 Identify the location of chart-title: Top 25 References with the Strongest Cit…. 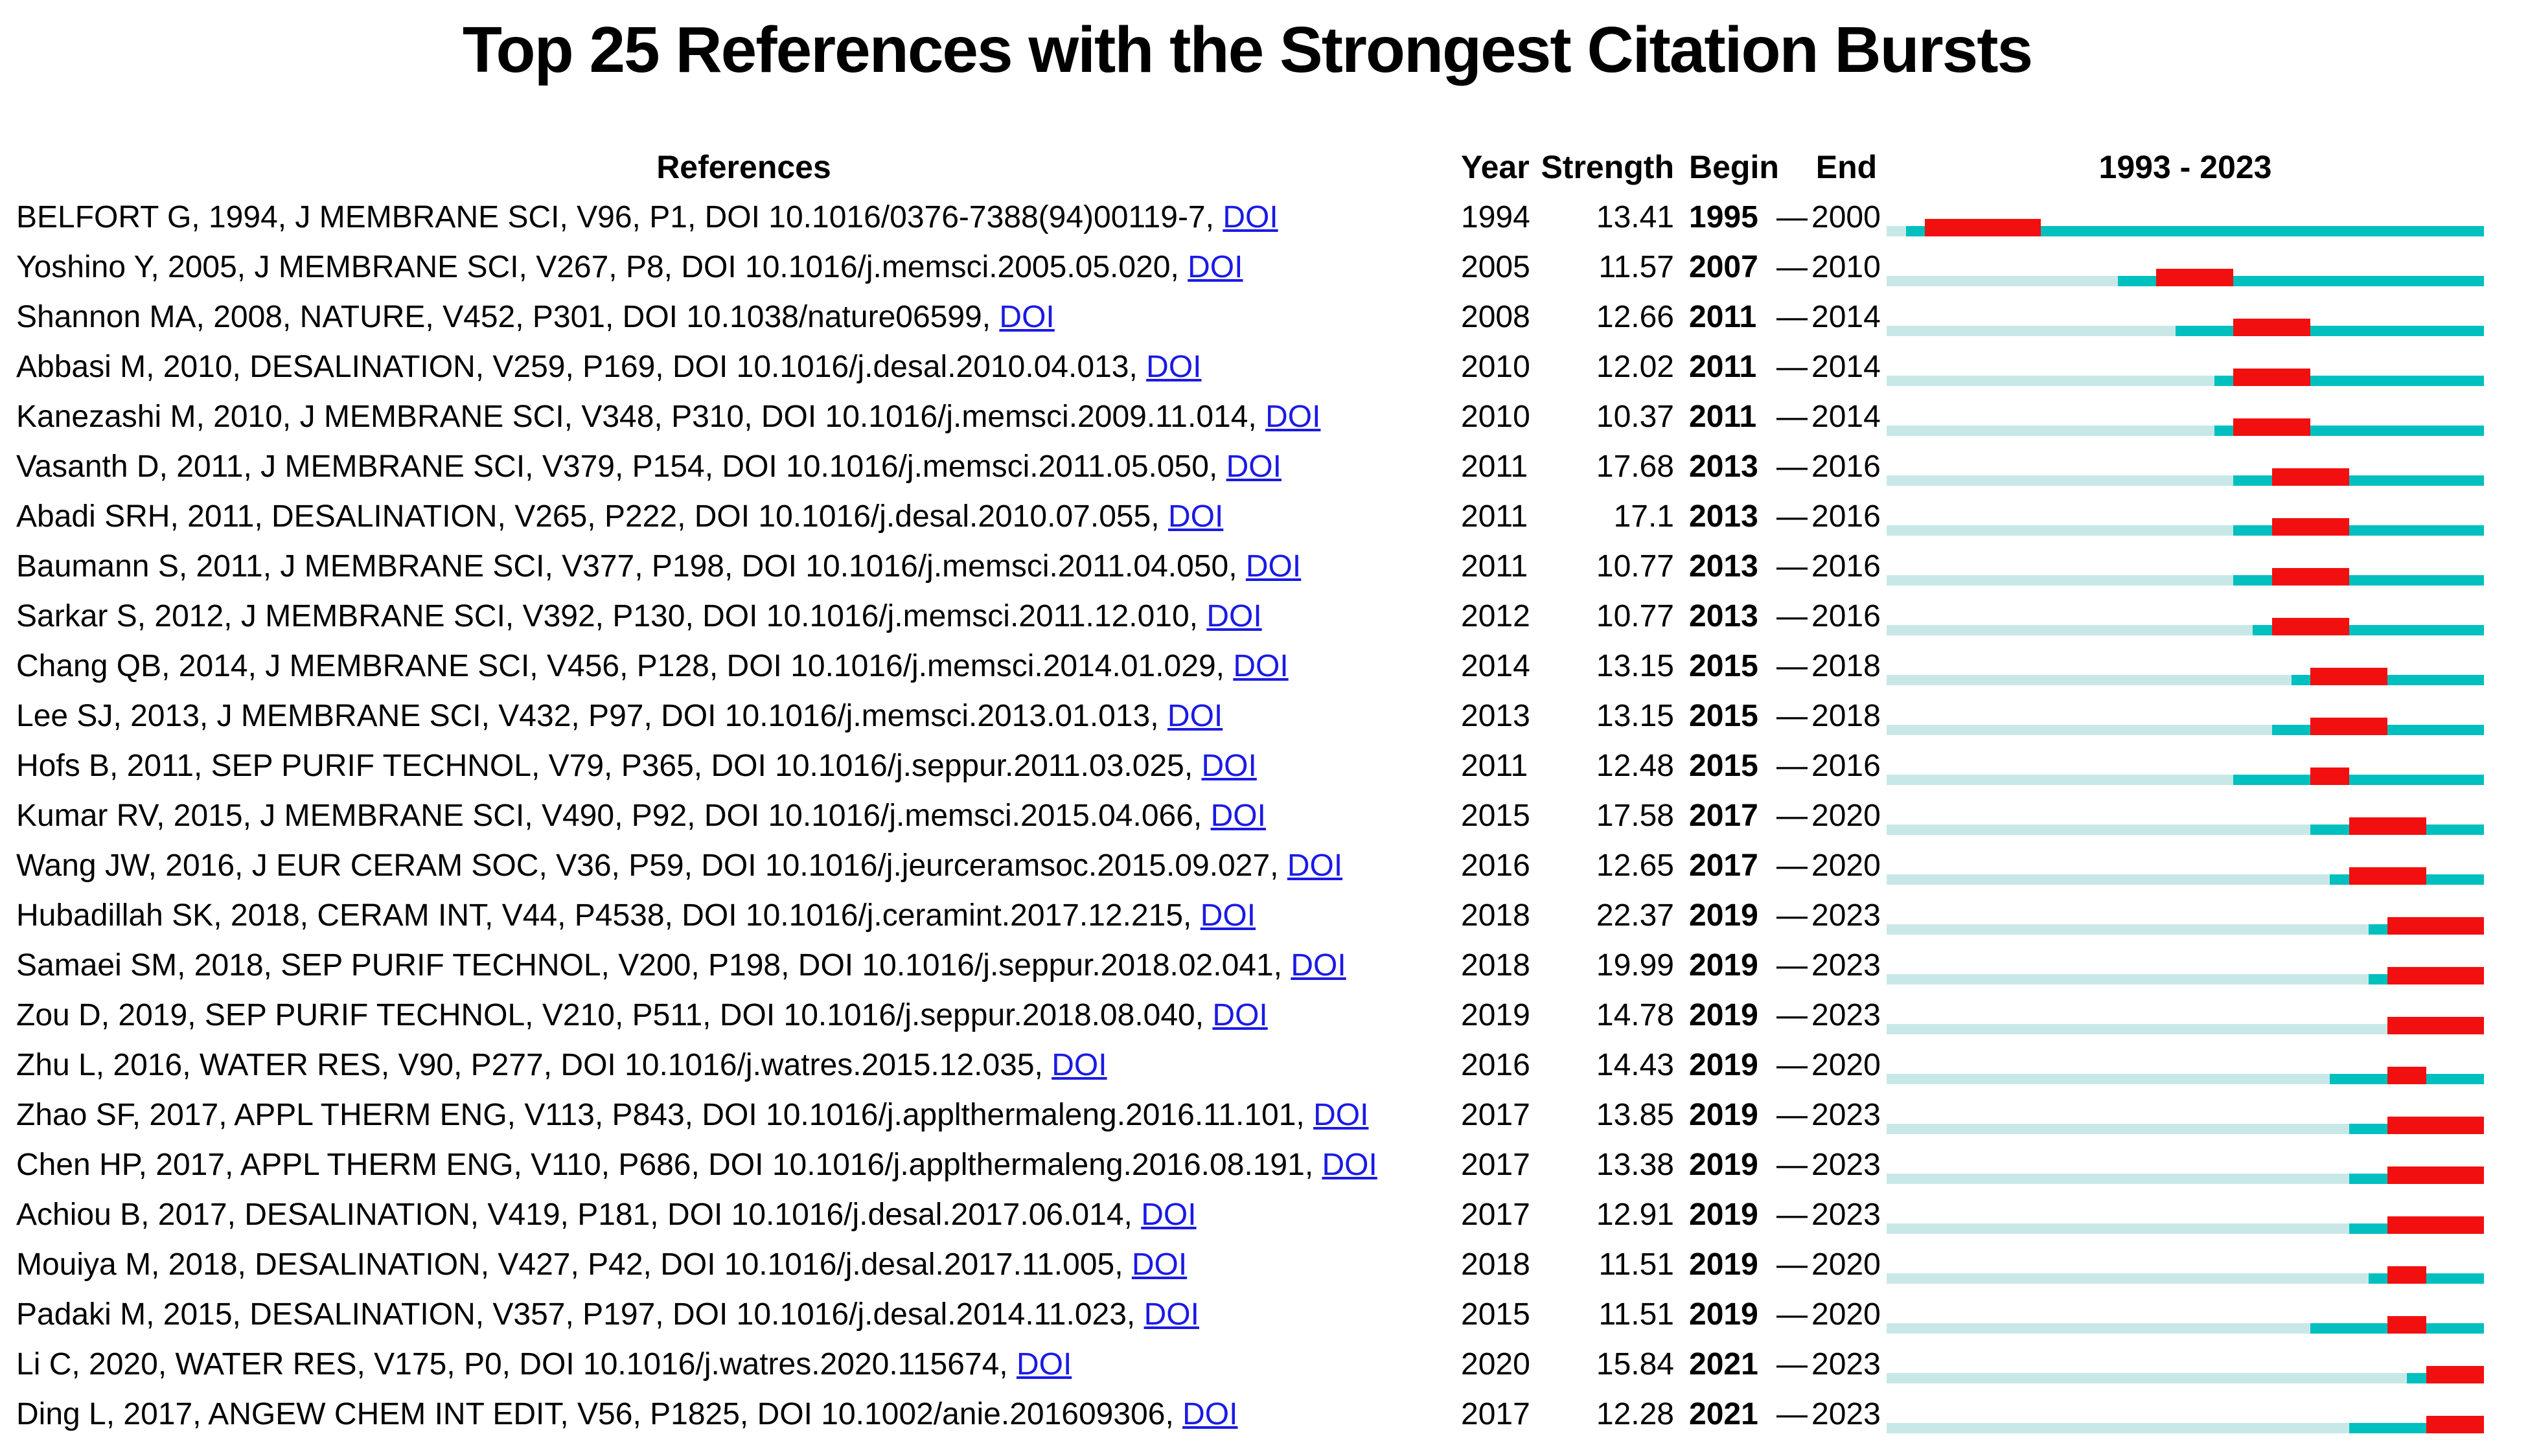
(1247, 50).